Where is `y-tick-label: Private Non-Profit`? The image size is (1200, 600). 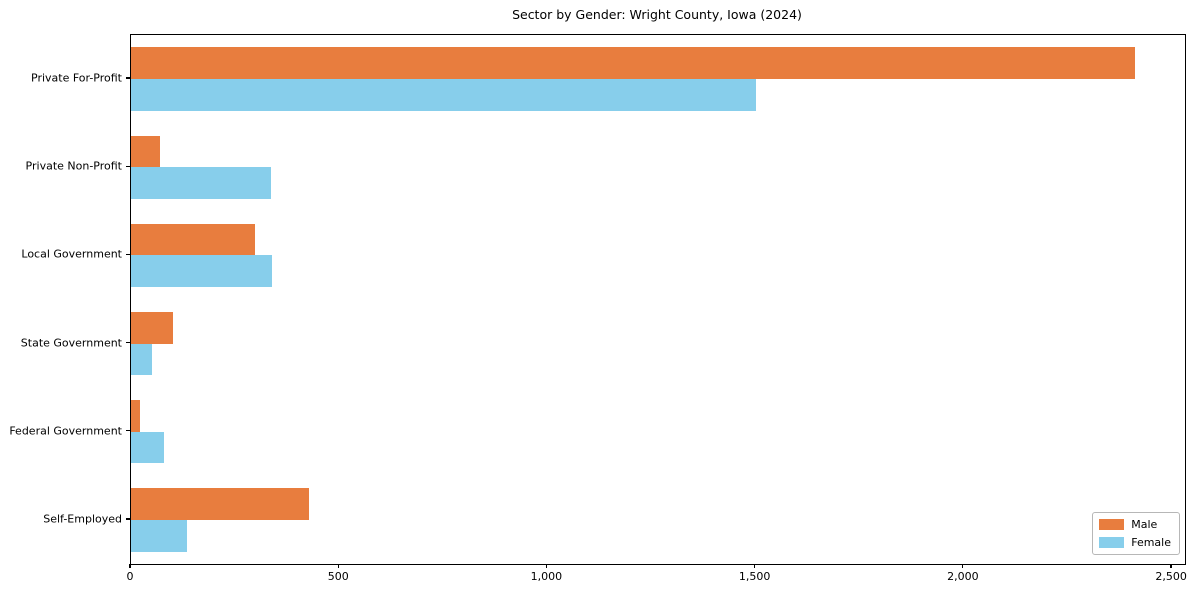
y-tick-label: Private Non-Profit is located at coordinates (73, 166).